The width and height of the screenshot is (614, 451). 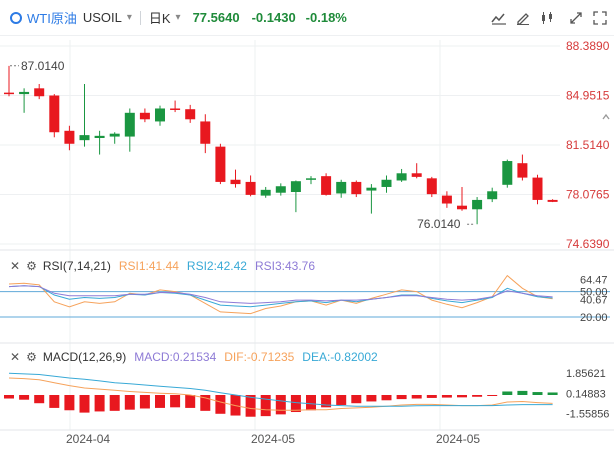 What do you see at coordinates (588, 96) in the screenshot?
I see `price-axis-label: 84.9515` at bounding box center [588, 96].